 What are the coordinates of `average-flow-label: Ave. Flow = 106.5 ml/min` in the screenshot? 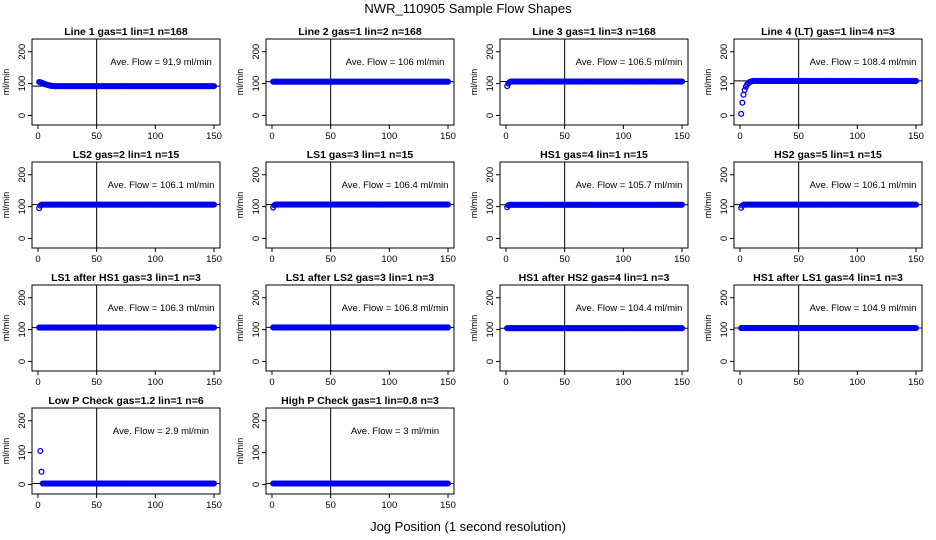 It's located at (629, 62).